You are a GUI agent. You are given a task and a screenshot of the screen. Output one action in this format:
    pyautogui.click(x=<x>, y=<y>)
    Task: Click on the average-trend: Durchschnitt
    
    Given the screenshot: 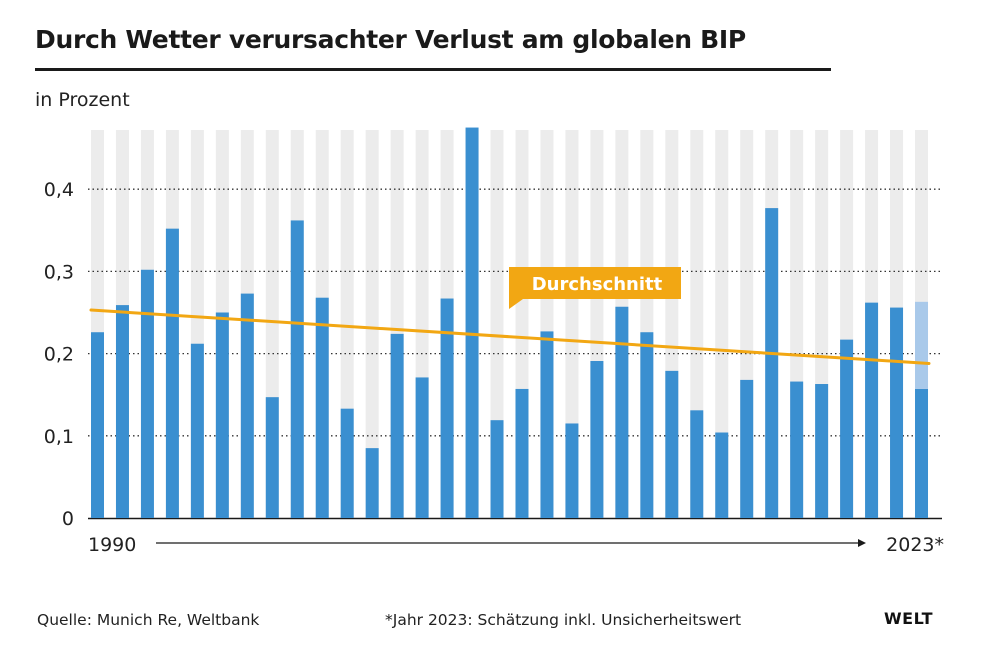 What is the action you would take?
    pyautogui.click(x=510, y=316)
    